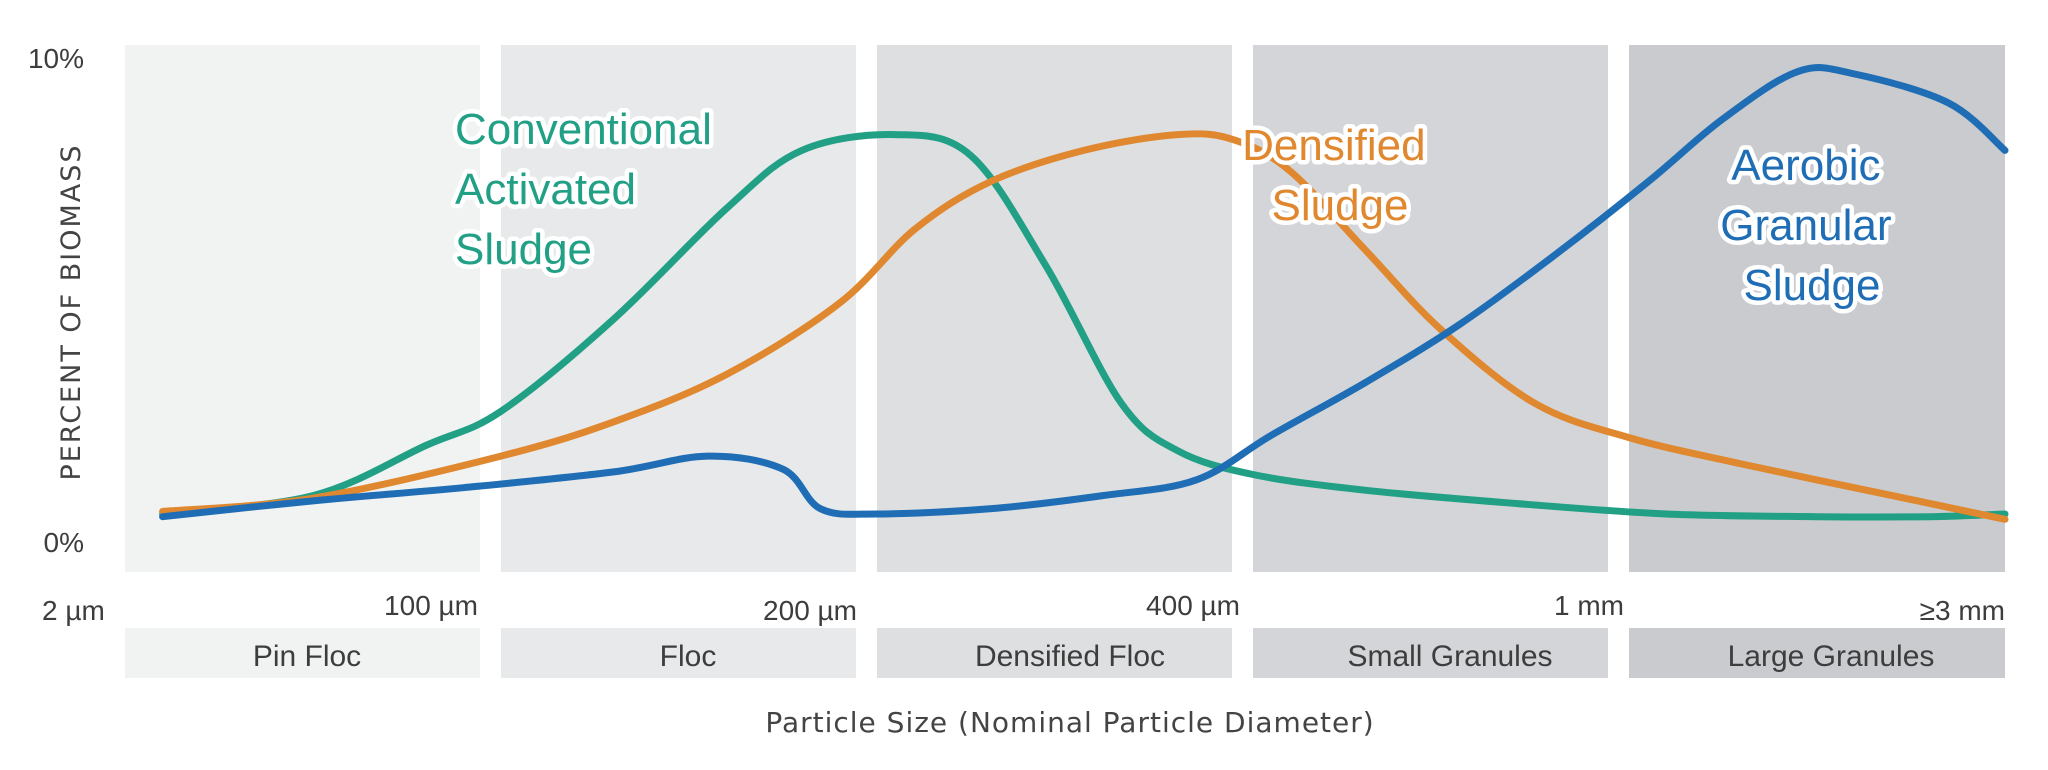 Image resolution: width=2048 pixels, height=770 pixels. I want to click on zone-label-bar-large-granules, so click(1817, 653).